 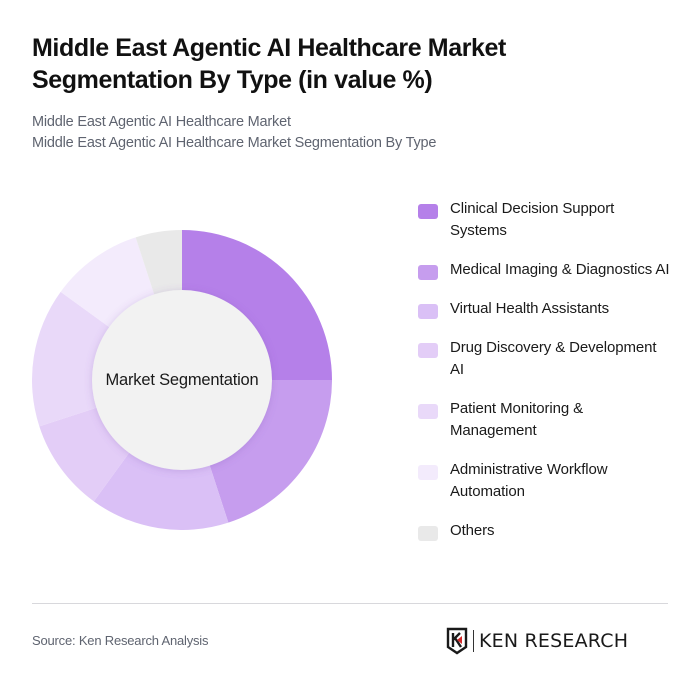 What do you see at coordinates (257, 305) in the screenshot?
I see `donut-slice-clinical-decision-support-systems` at bounding box center [257, 305].